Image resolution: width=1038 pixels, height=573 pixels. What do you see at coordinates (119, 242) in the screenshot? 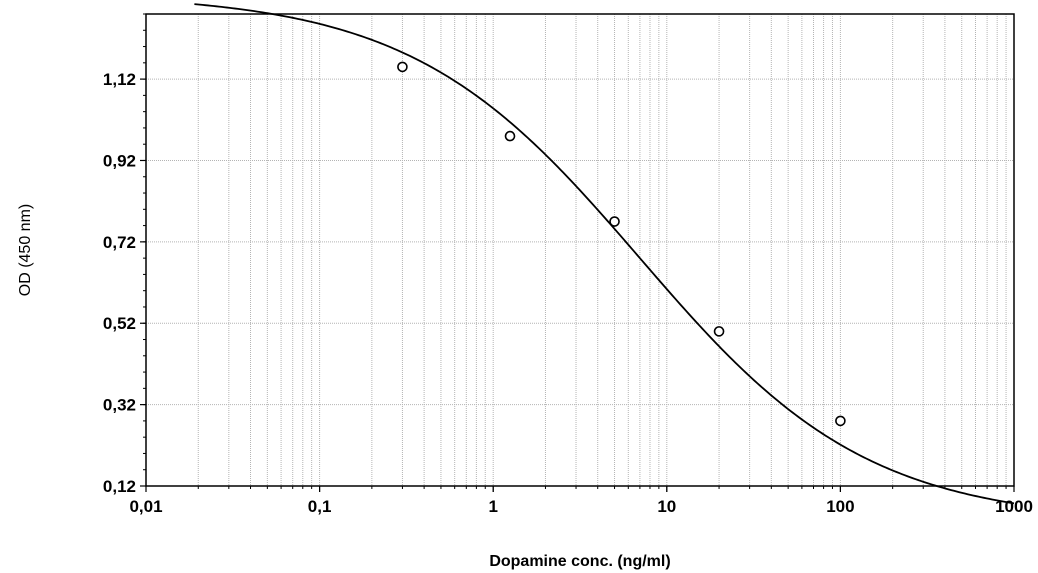
I see `y-tick-label: 0,72` at bounding box center [119, 242].